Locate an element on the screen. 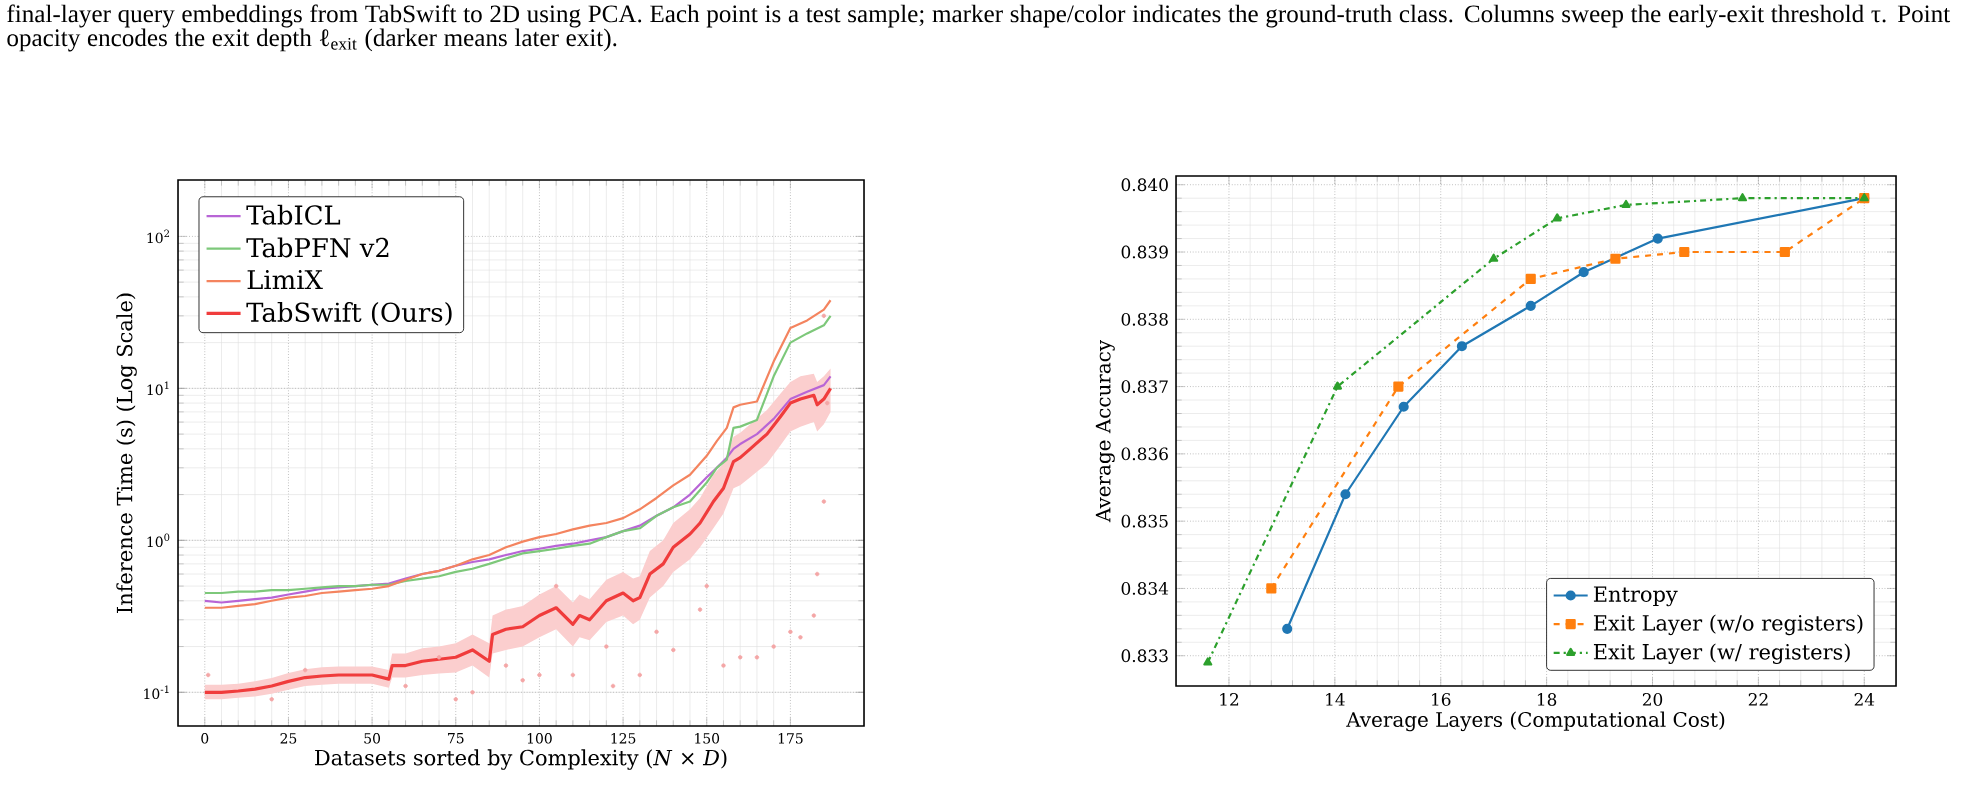 This screenshot has width=1970, height=786. y-tick-label: 0.839 is located at coordinates (1144, 252).